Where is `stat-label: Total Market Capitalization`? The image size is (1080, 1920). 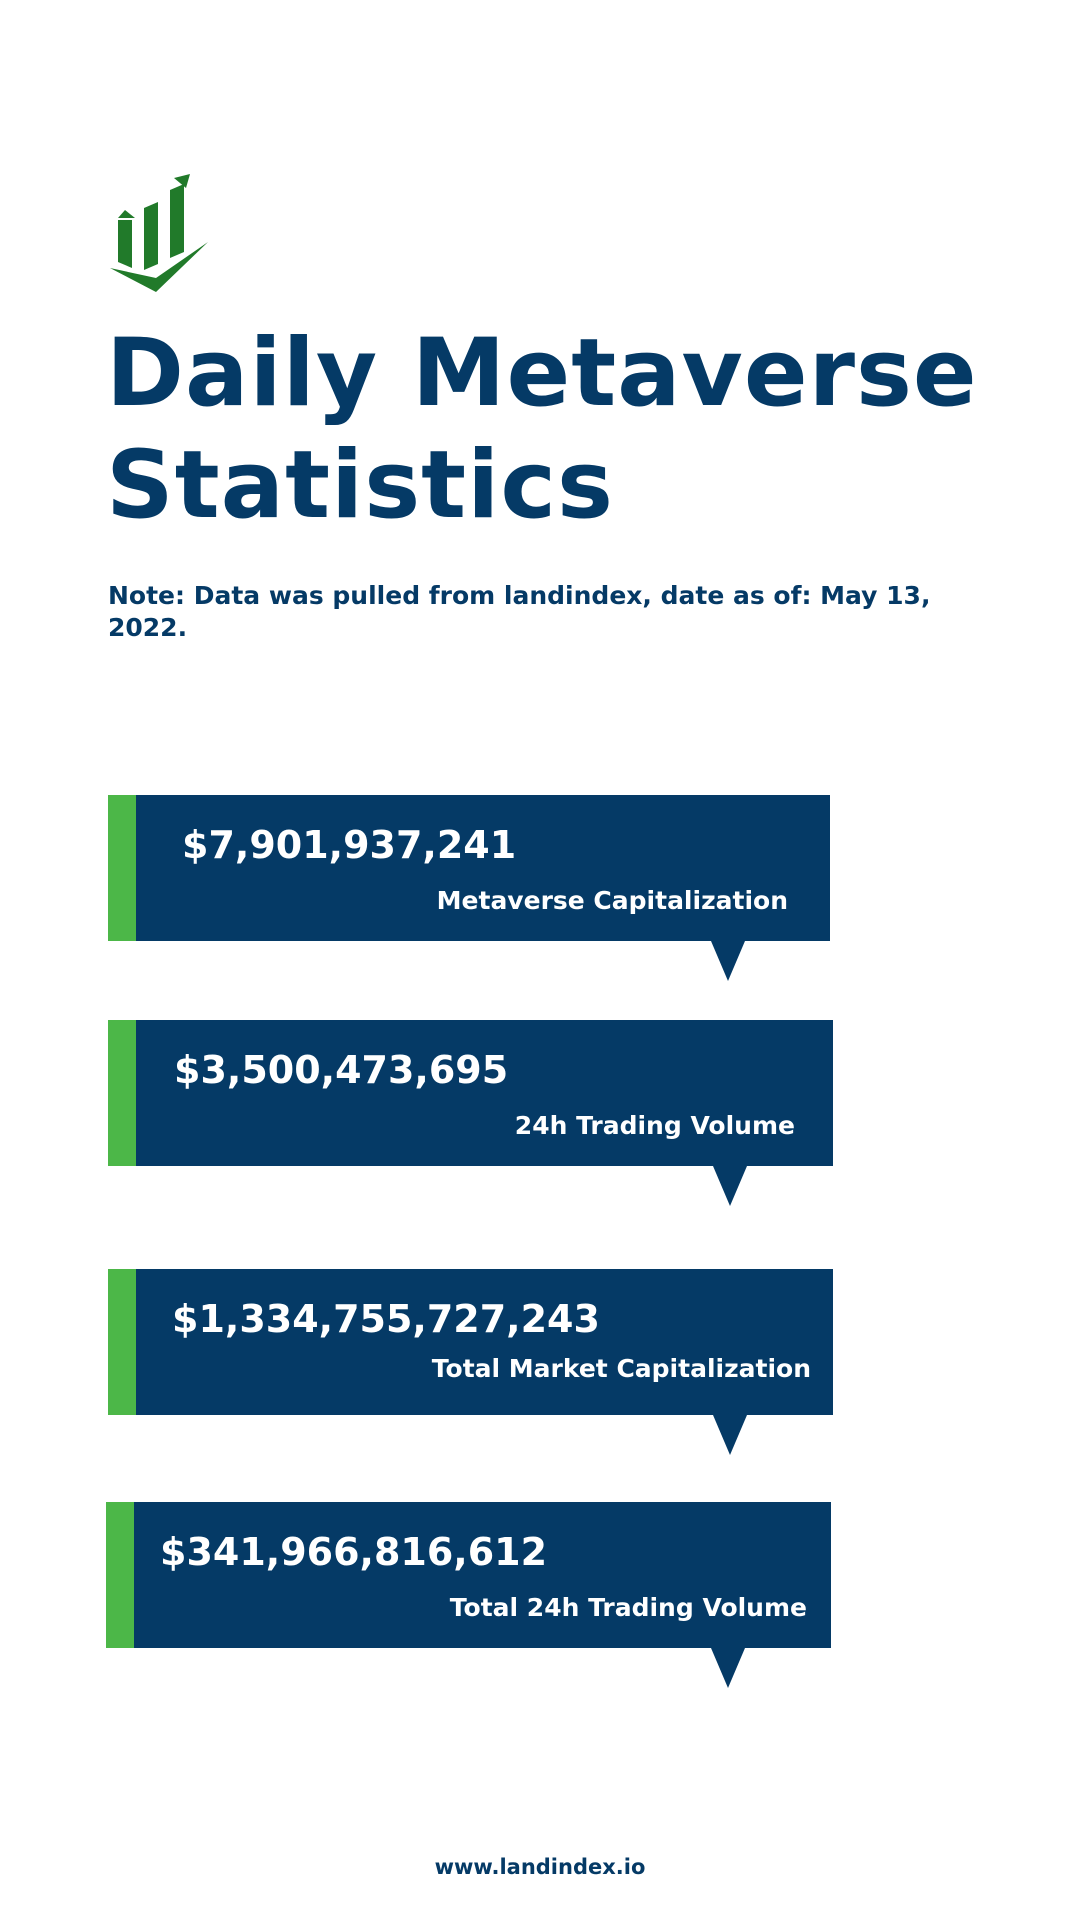
stat-label: Total Market Capitalization is located at coordinates (621, 1368).